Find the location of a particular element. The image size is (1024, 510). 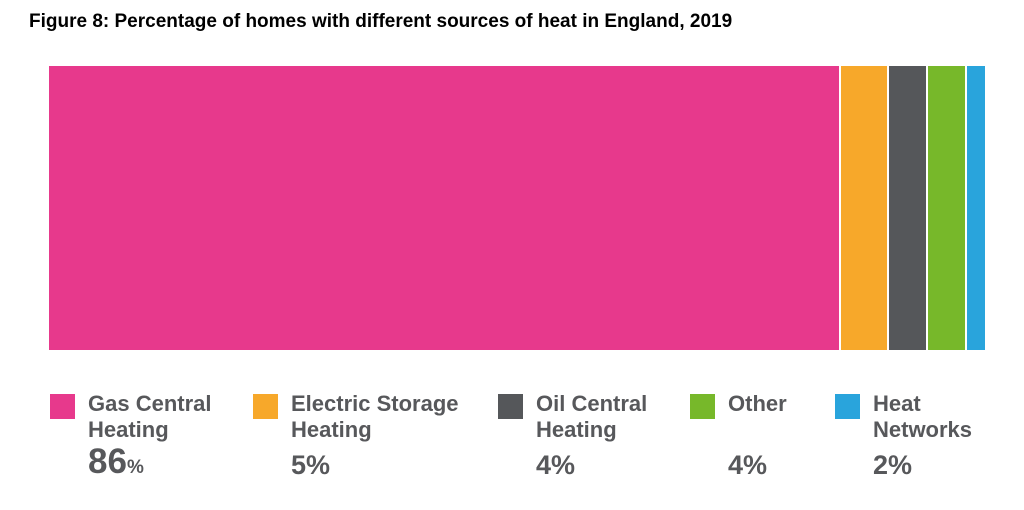

bar-segment-electric-storage-heating is located at coordinates (864, 208).